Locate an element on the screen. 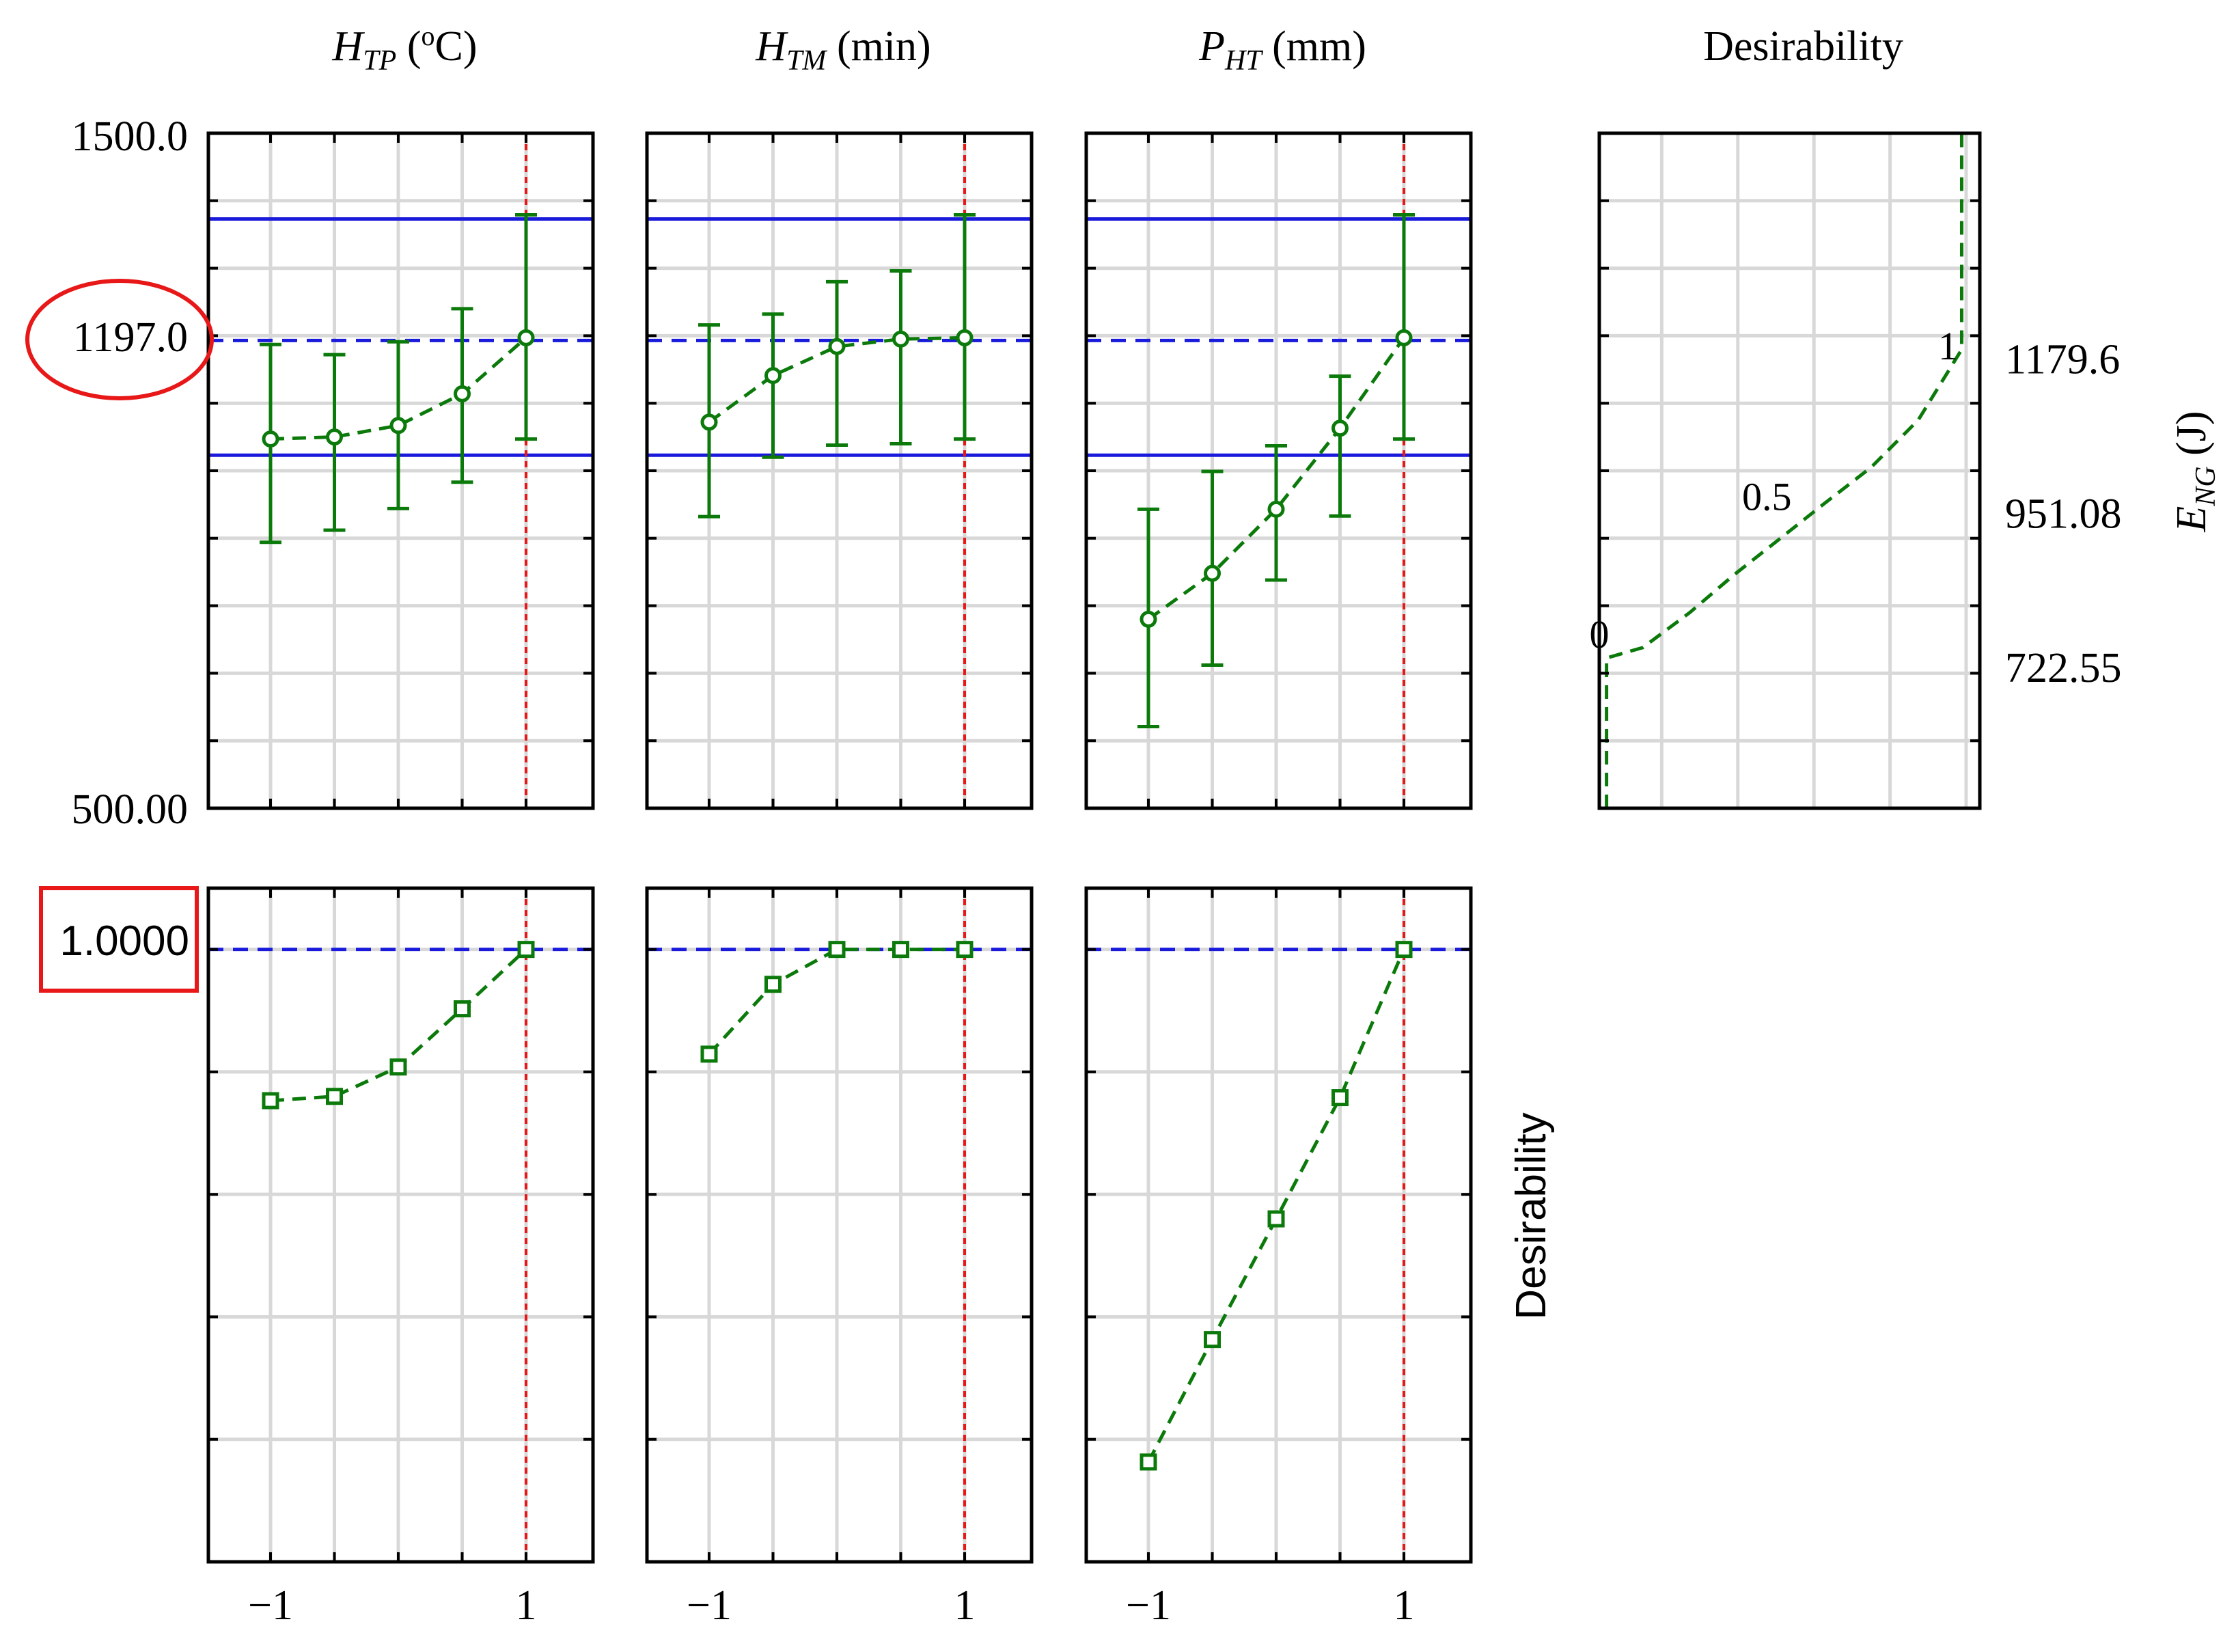 The width and height of the screenshot is (2236, 1652). response-htp-series-line is located at coordinates (398, 388).